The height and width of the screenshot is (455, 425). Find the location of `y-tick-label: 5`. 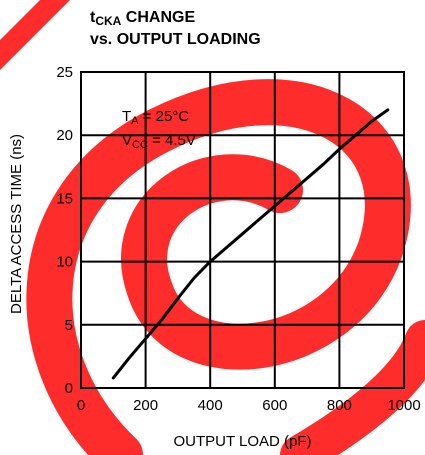

y-tick-label: 5 is located at coordinates (69, 325).